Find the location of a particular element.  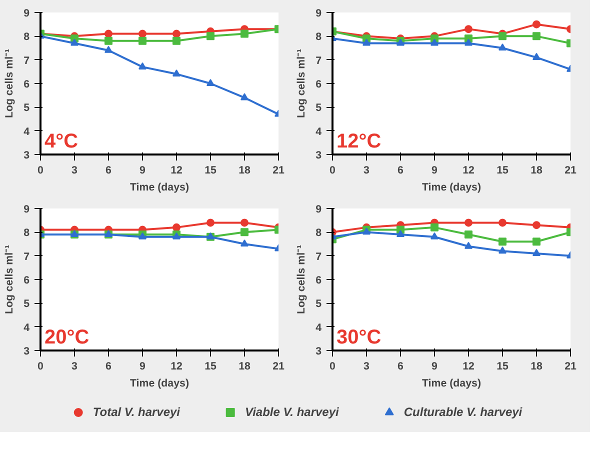

legend-label: Total V. harveyi is located at coordinates (136, 412).